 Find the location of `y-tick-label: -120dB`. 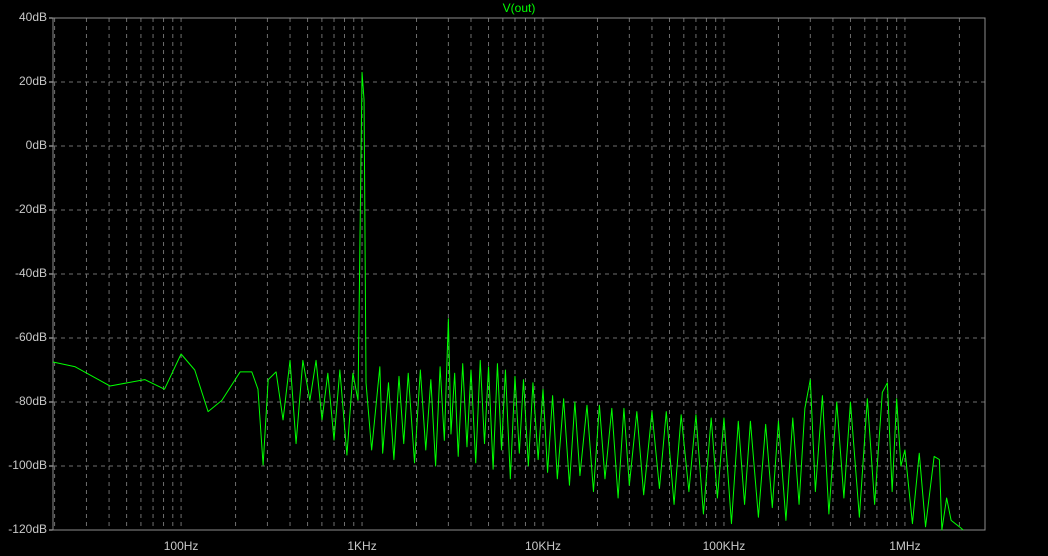

y-tick-label: -120dB is located at coordinates (27, 529).